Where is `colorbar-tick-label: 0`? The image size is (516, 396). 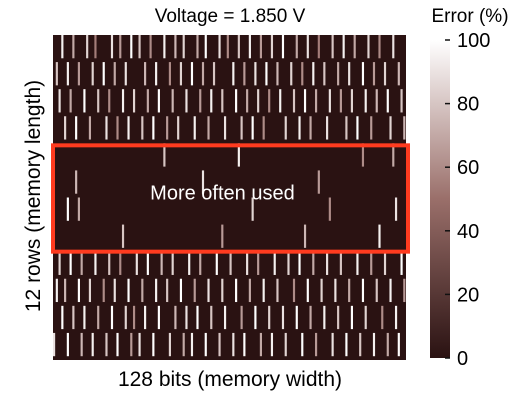 colorbar-tick-label: 0 is located at coordinates (462, 359).